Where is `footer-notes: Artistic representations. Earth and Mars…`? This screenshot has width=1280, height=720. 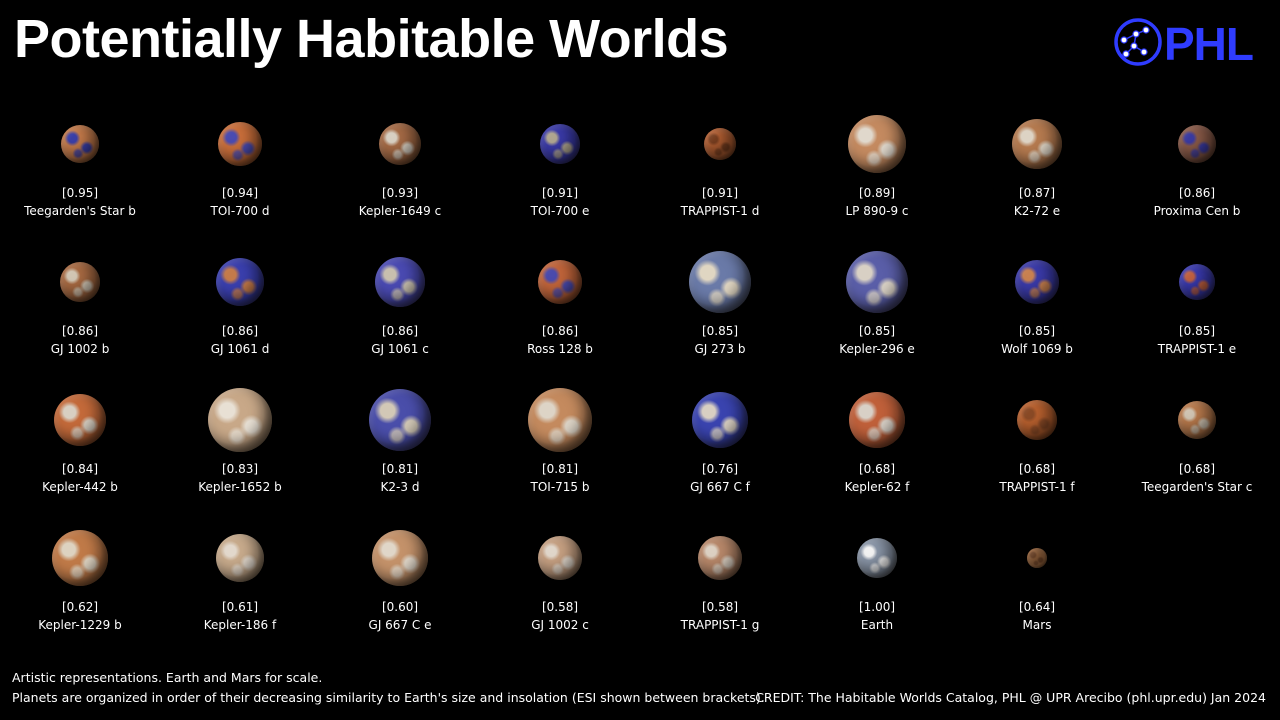
footer-notes: Artistic representations. Earth and Mars… is located at coordinates (388, 688).